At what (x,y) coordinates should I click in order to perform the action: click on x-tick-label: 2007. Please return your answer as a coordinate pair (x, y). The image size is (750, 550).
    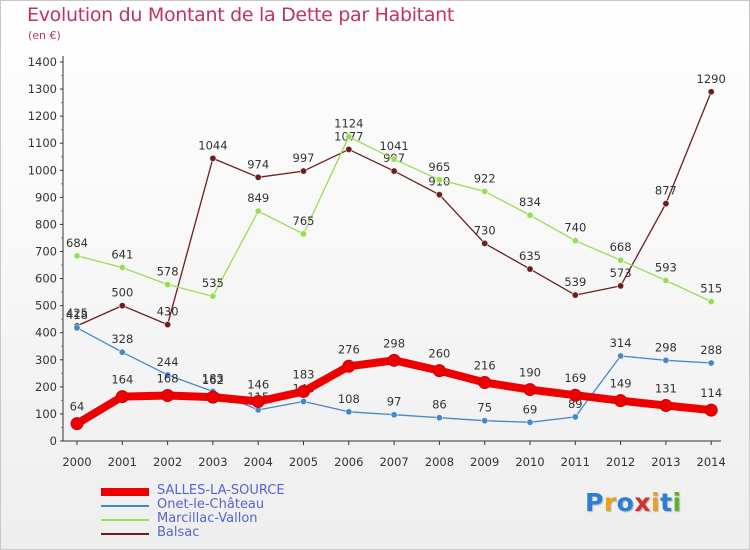
    Looking at the image, I should click on (393, 462).